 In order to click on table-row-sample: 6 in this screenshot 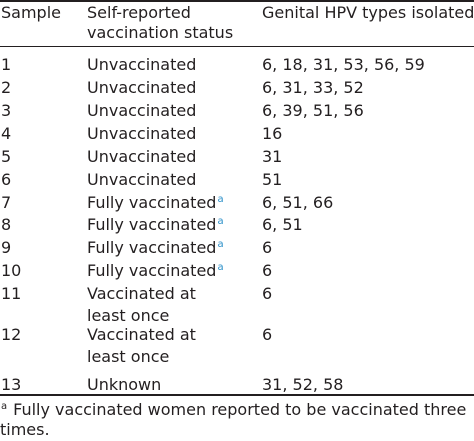, I will do `click(6, 179)`.